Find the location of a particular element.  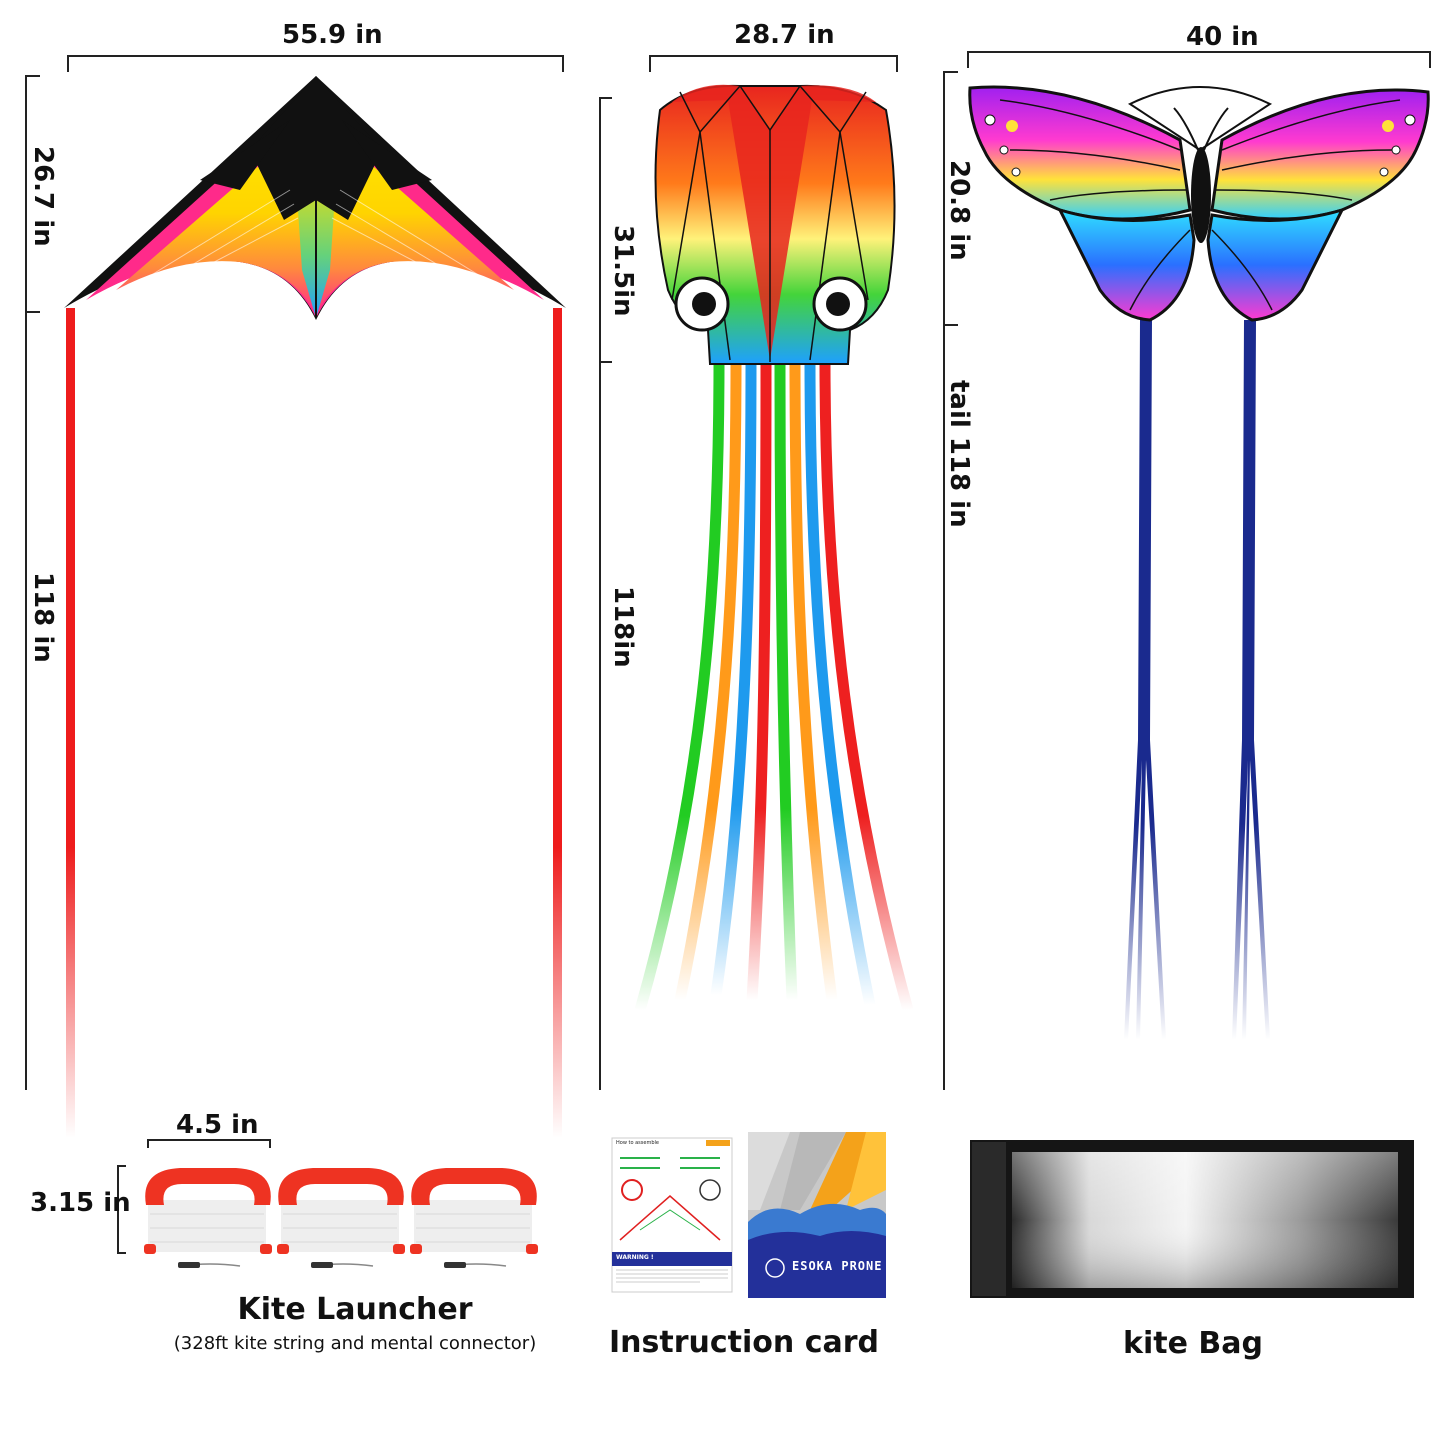

launcher-subtitle: (328ft kite string and mental connector) is located at coordinates (355, 1343).